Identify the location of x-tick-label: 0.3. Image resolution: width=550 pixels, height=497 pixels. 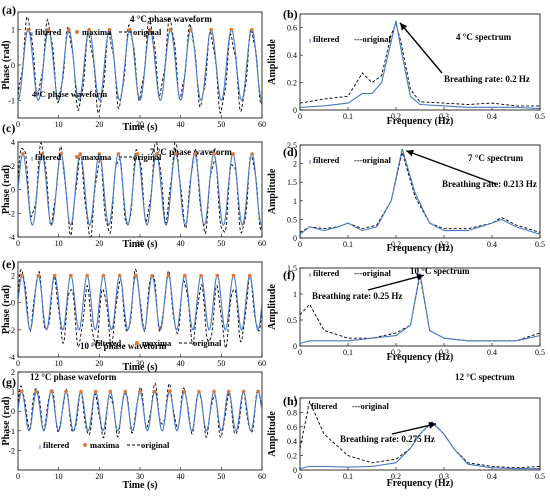
(444, 476).